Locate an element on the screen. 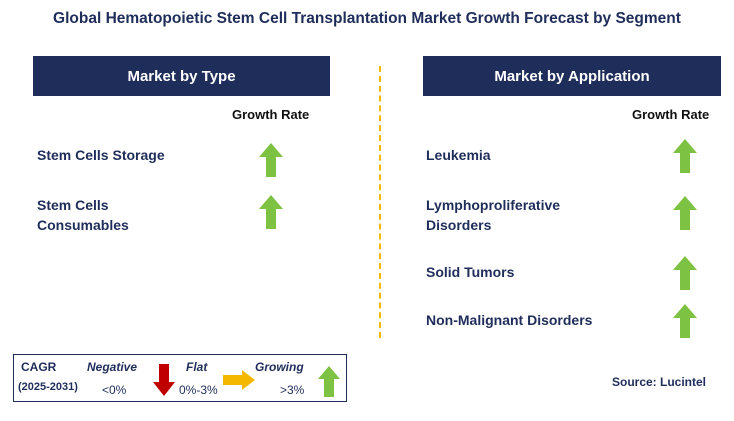 This screenshot has height=421, width=734. red-down-arrow-icon is located at coordinates (164, 380).